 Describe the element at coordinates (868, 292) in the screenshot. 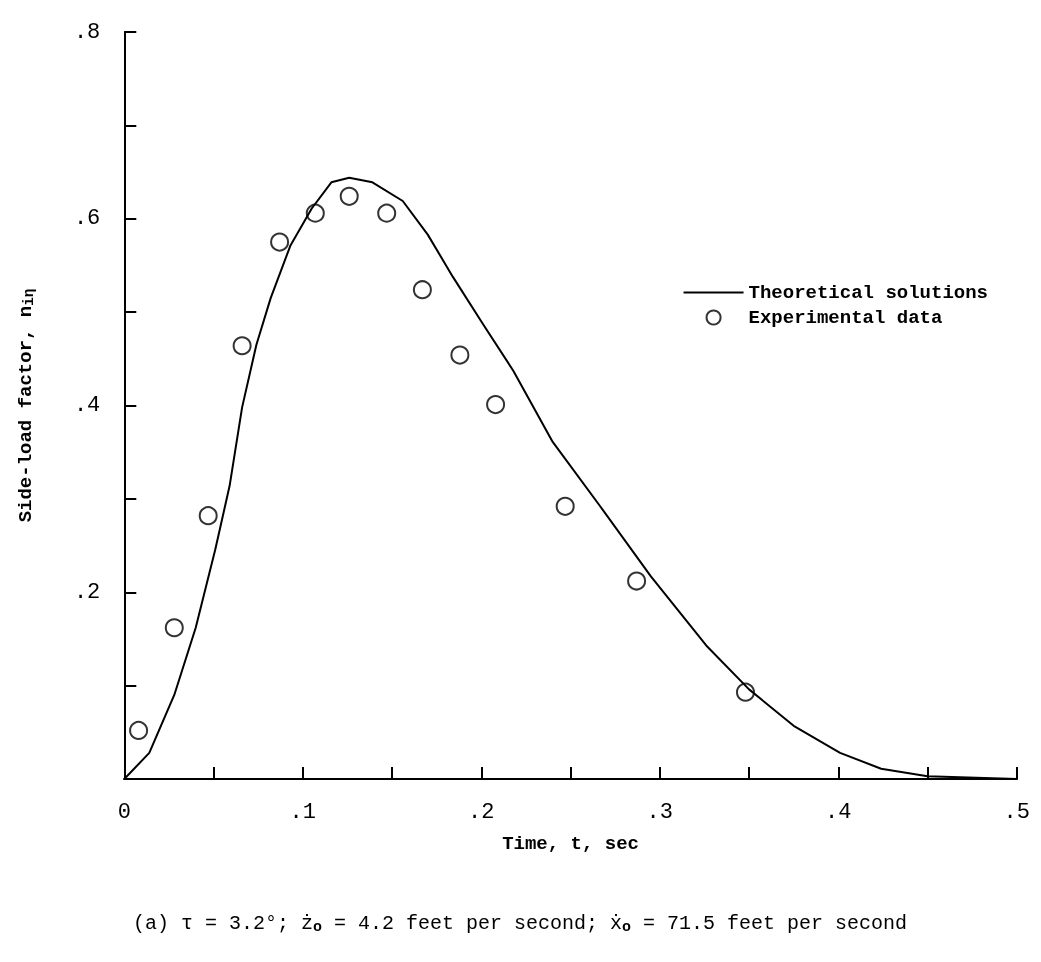

I see `legend-label: Theoretical solutions` at that location.